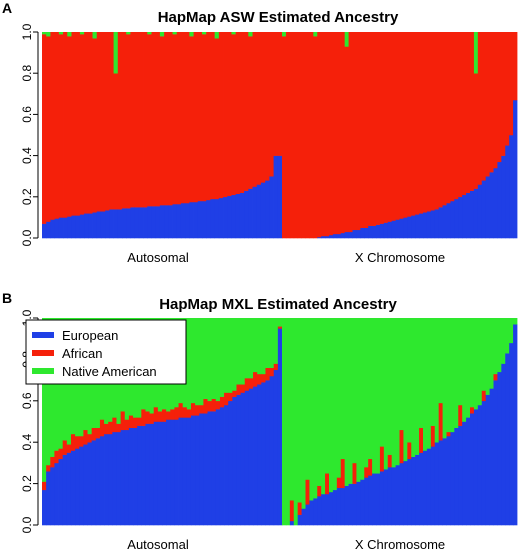 This screenshot has height=553, width=520. I want to click on panel-b-autosomal-bar-5-african, so click(61, 454).